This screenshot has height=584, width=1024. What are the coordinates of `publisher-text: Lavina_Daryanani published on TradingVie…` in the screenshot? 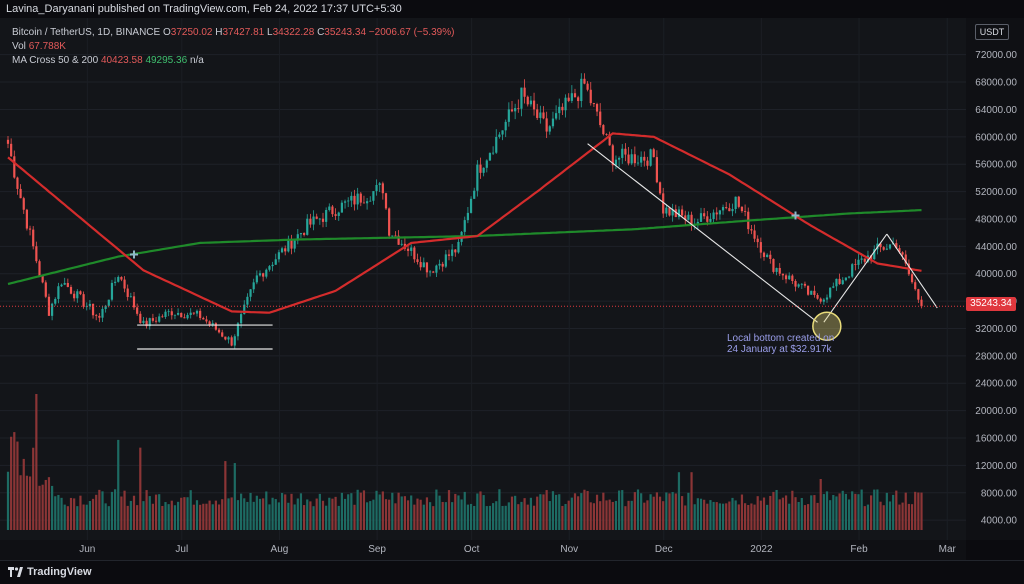 It's located at (204, 9).